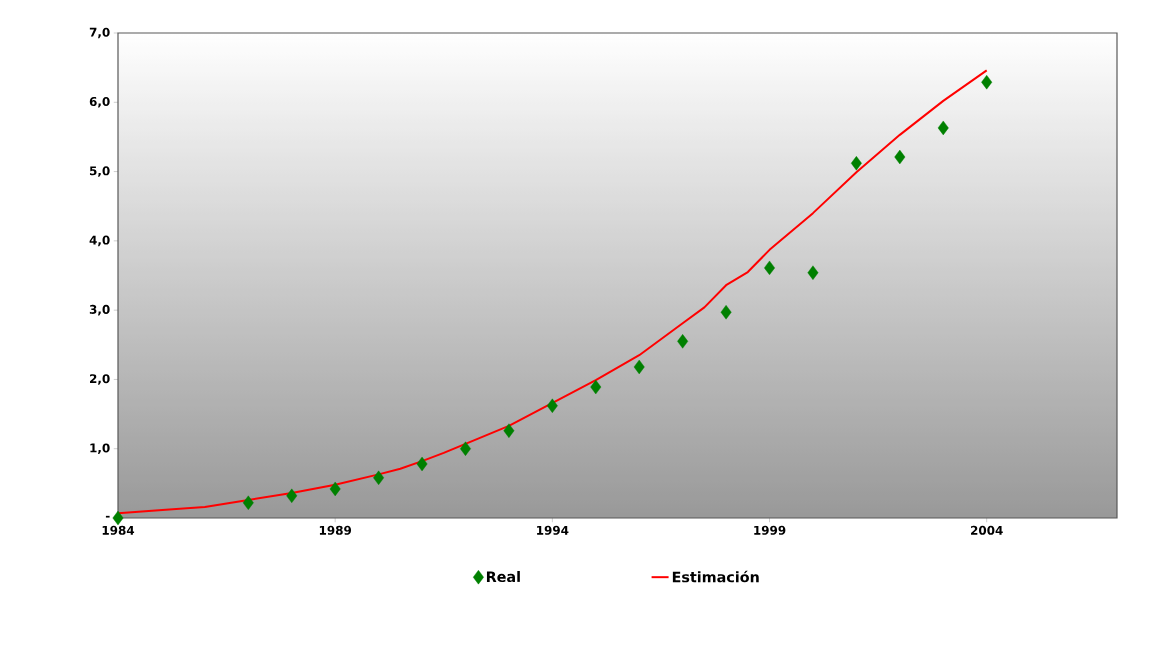  Describe the element at coordinates (99, 33) in the screenshot. I see `y-tick-label: 7,0` at that location.